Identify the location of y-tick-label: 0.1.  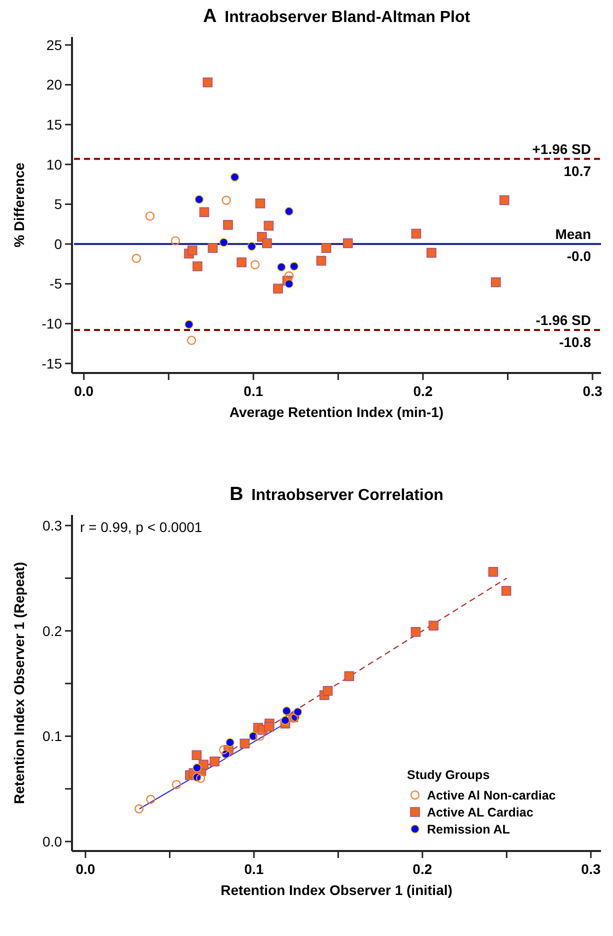
(52, 736).